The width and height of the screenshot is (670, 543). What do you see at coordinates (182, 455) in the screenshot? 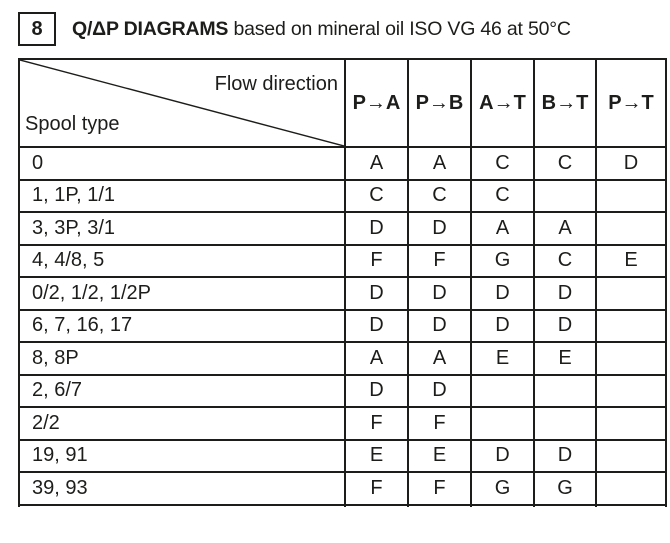
I see `spool-type-cell: 19, 91` at bounding box center [182, 455].